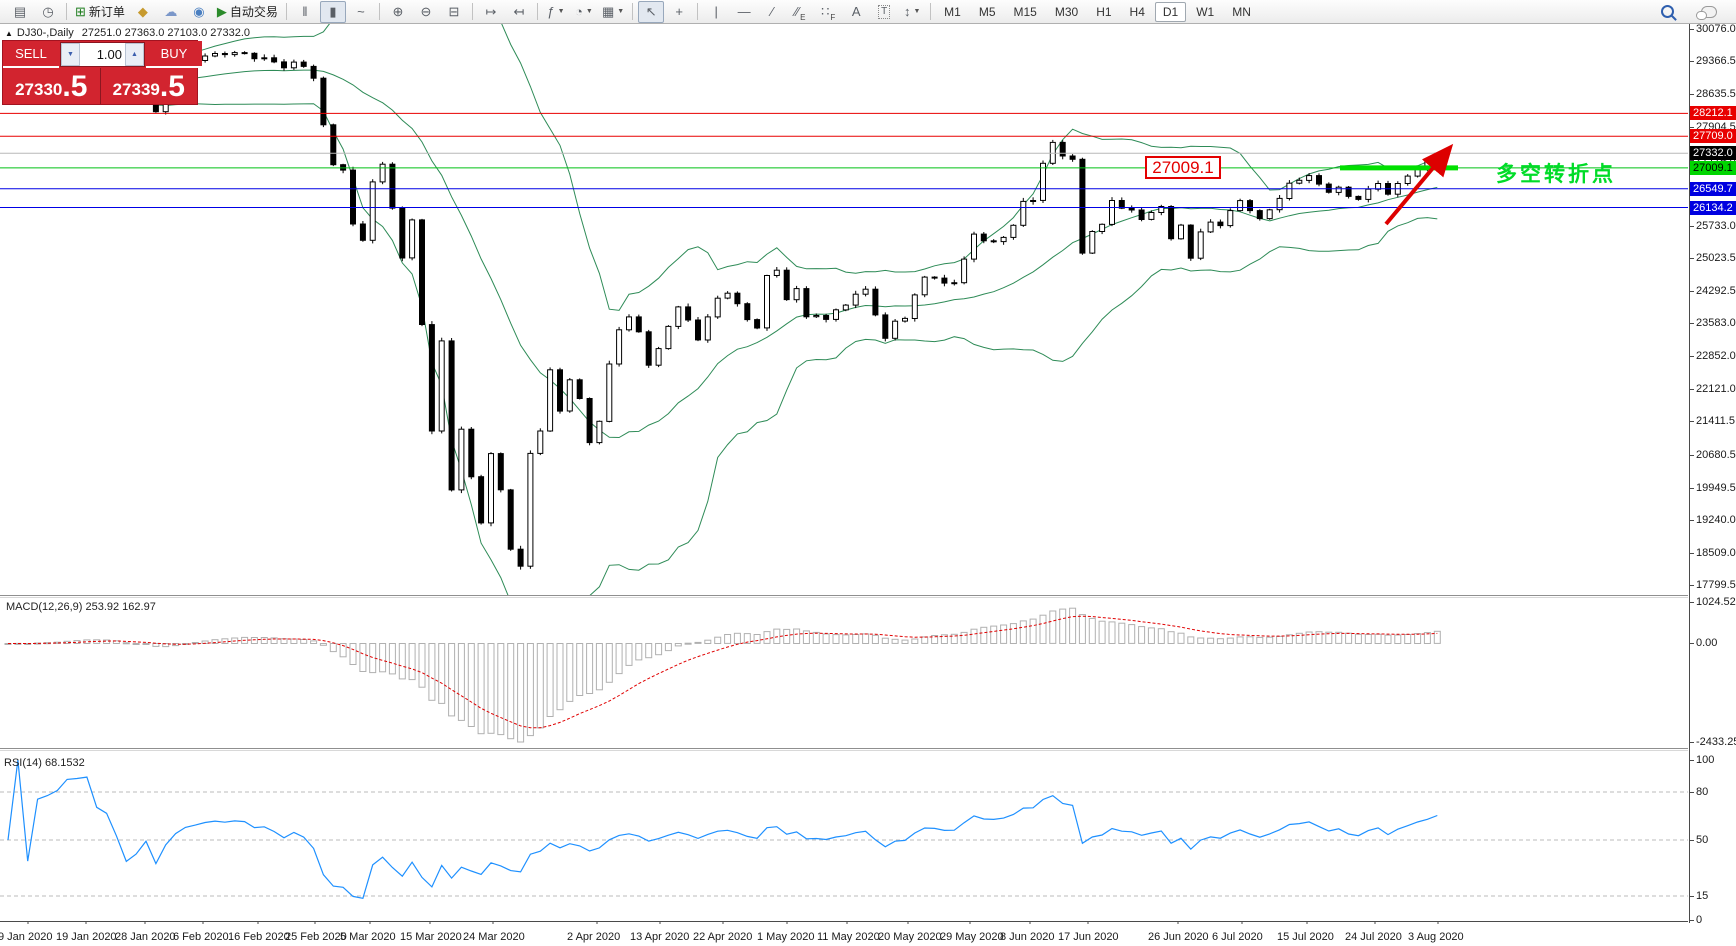 The width and height of the screenshot is (1736, 946). I want to click on equidistant-channel-icon: ∕∕ E, so click(800, 13).